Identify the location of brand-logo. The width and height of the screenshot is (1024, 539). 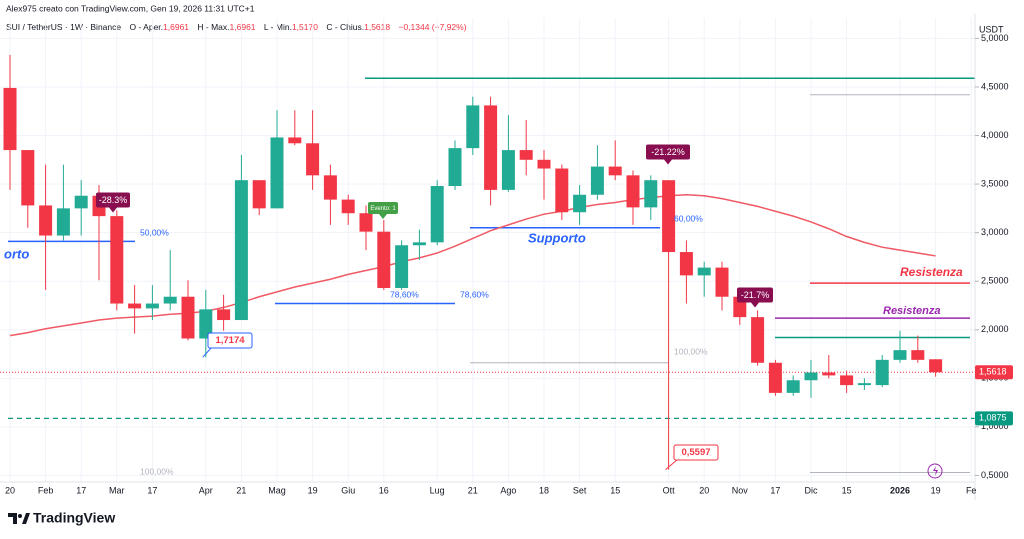
(19, 518).